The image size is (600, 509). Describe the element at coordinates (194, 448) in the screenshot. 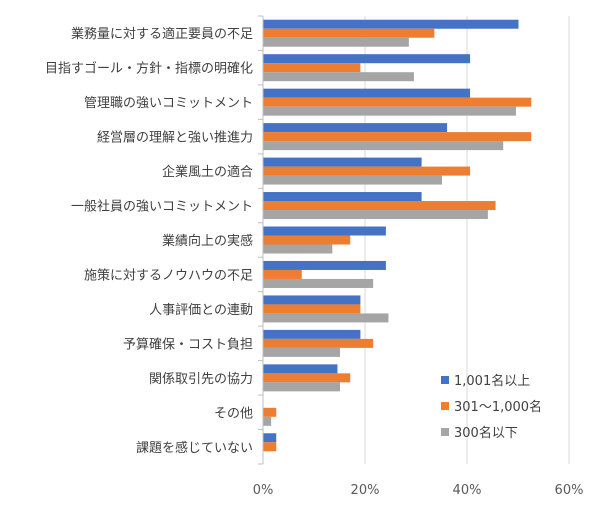

I see `category-label: 課題を感じていない` at that location.